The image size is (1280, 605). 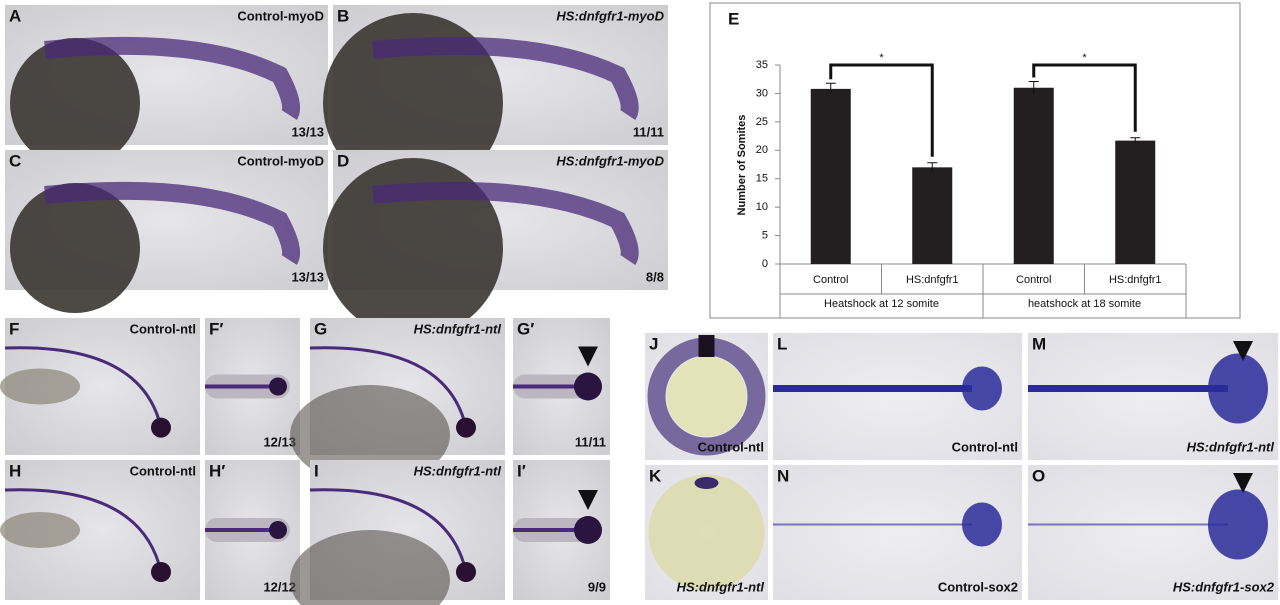 What do you see at coordinates (897, 396) in the screenshot?
I see `image-panel: L Control-ntl` at bounding box center [897, 396].